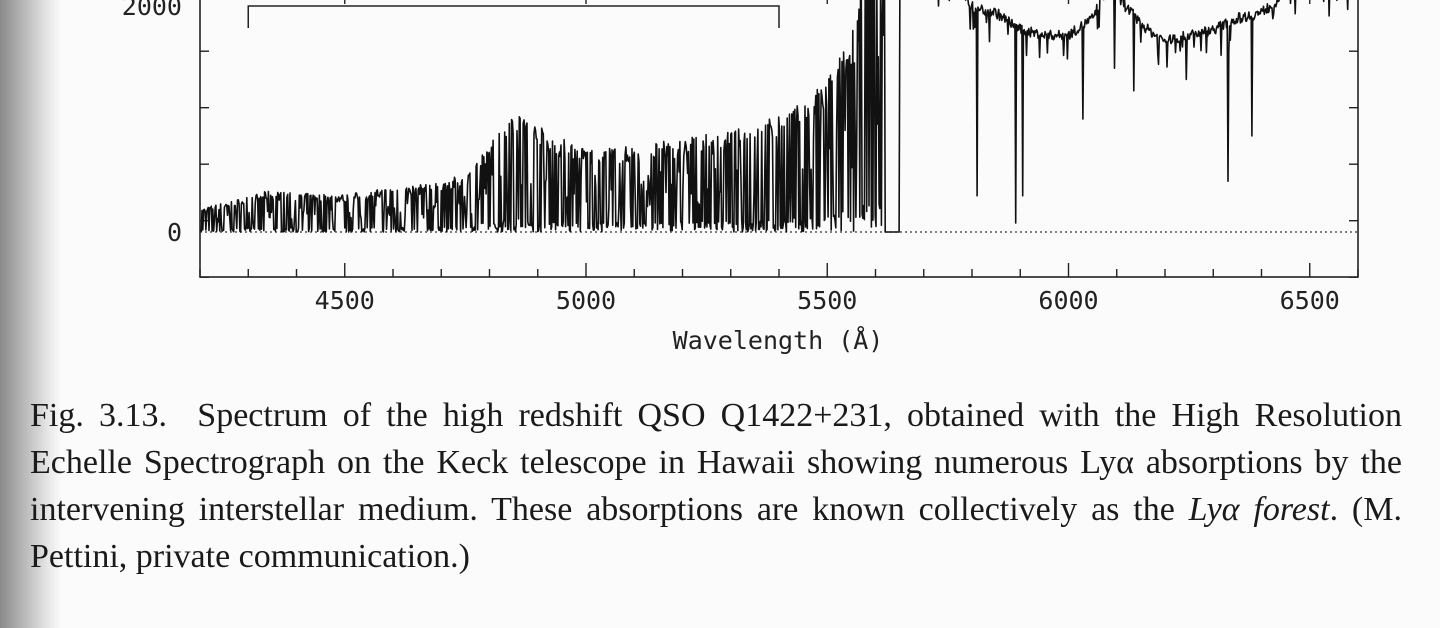 This screenshot has width=1440, height=628. What do you see at coordinates (827, 300) in the screenshot?
I see `x-tick-label: 5500` at bounding box center [827, 300].